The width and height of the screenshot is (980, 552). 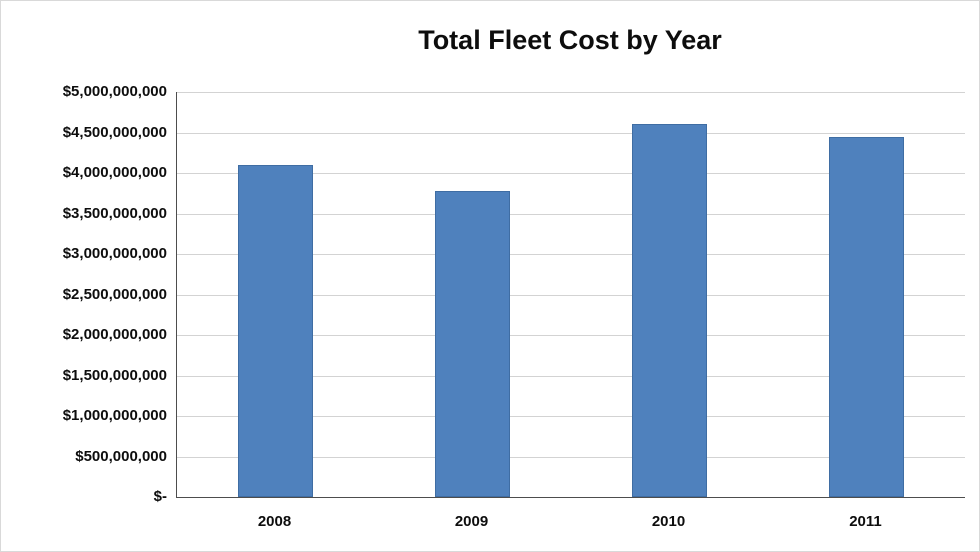 What do you see at coordinates (274, 521) in the screenshot?
I see `x-tick-label: 2008` at bounding box center [274, 521].